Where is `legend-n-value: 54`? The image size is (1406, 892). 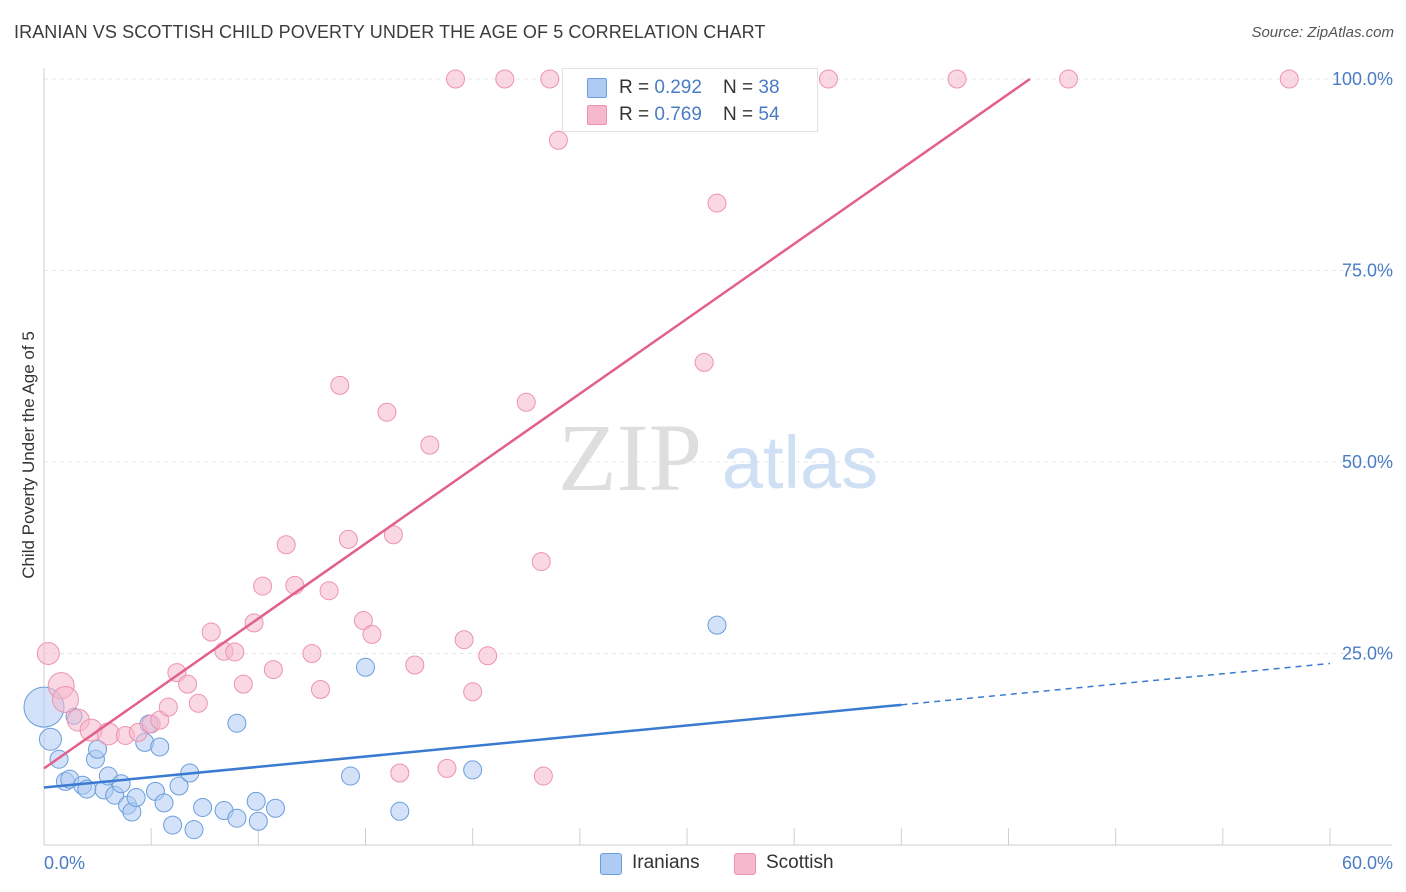
legend-n-value: 54 is located at coordinates (769, 114).